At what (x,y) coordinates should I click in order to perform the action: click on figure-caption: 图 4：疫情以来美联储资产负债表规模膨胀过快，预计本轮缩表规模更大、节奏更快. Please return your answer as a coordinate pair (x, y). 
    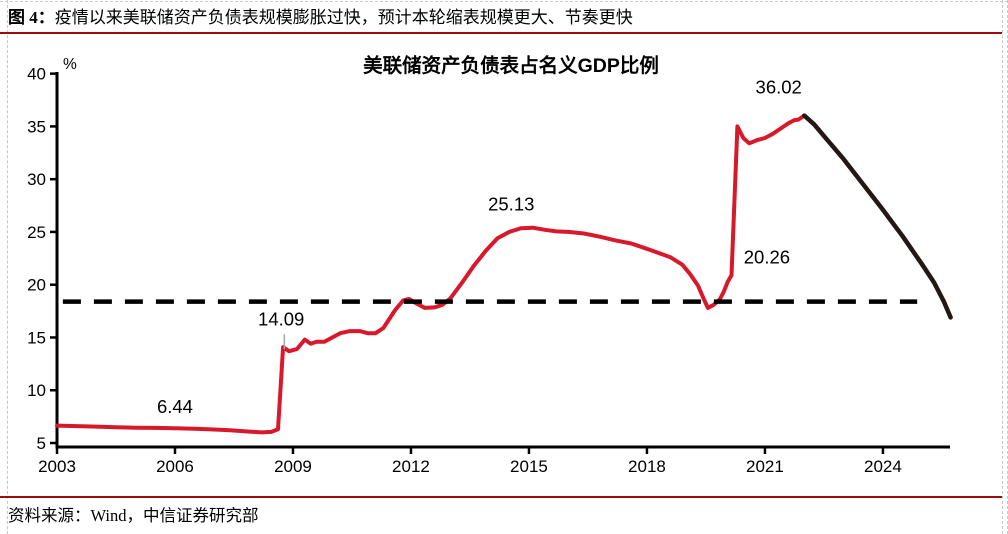
    Looking at the image, I should click on (503, 18).